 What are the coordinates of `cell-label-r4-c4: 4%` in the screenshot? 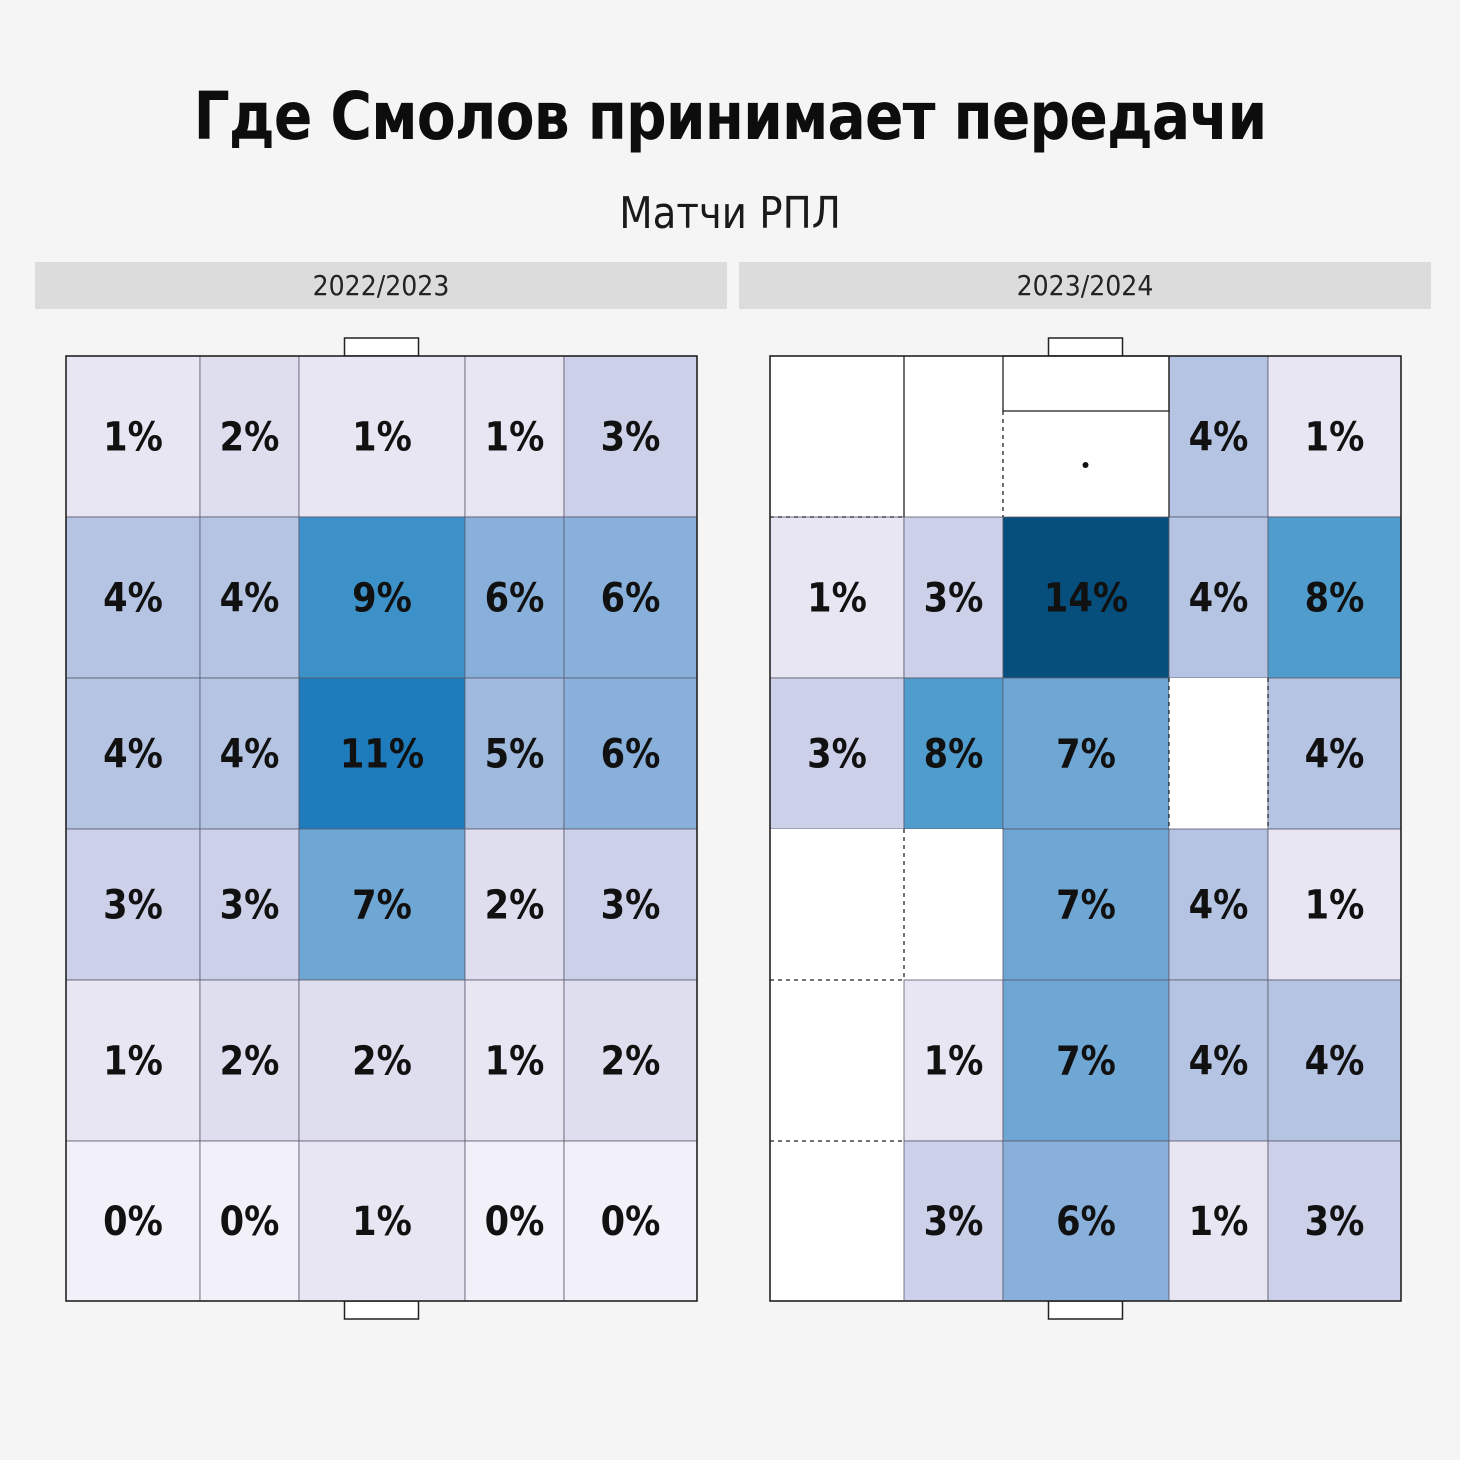 It's located at (1219, 904).